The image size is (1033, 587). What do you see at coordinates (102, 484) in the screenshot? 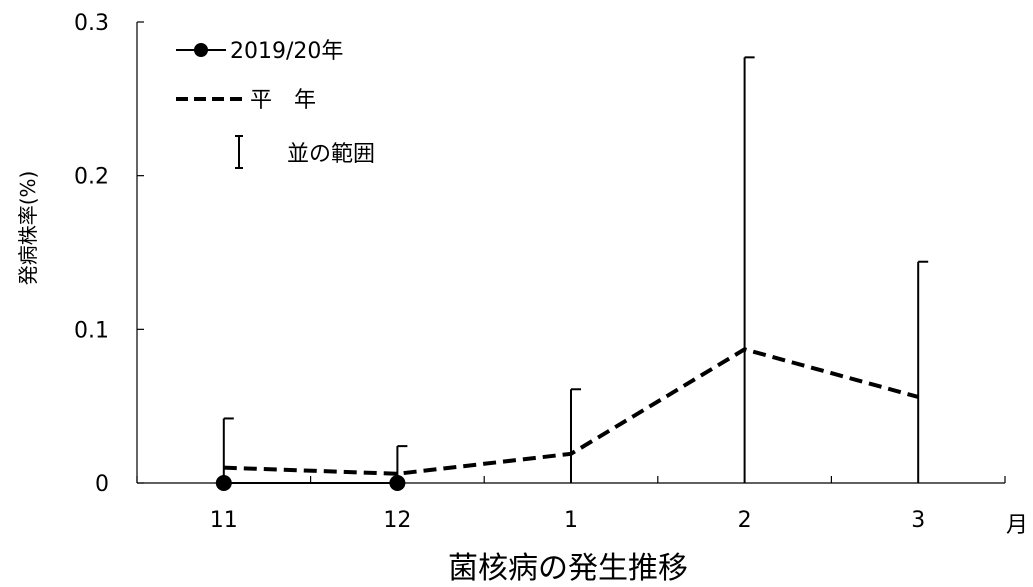
I see `y-tick-label: 0` at bounding box center [102, 484].